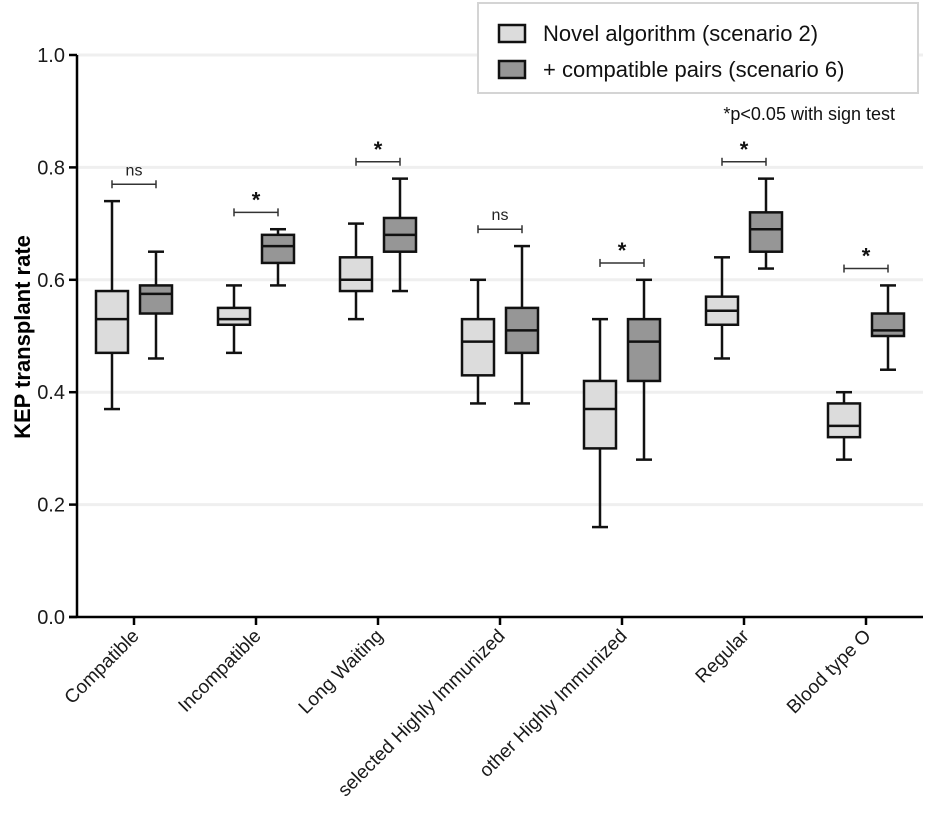 The image size is (926, 835). I want to click on x-tick-label: Compatible, so click(102, 667).